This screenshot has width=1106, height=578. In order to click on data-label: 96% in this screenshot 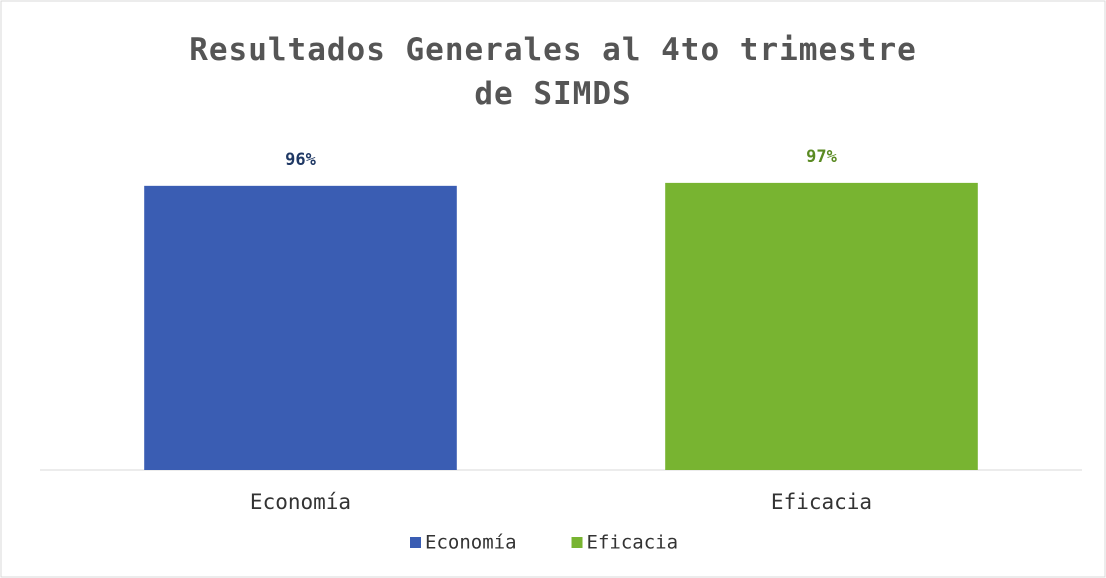, I will do `click(300, 160)`.